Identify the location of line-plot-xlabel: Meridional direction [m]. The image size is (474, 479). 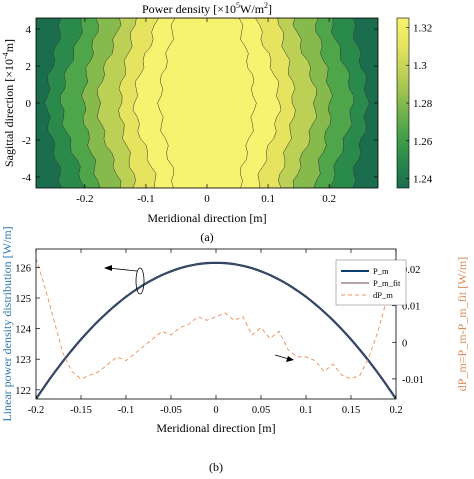
(215, 428).